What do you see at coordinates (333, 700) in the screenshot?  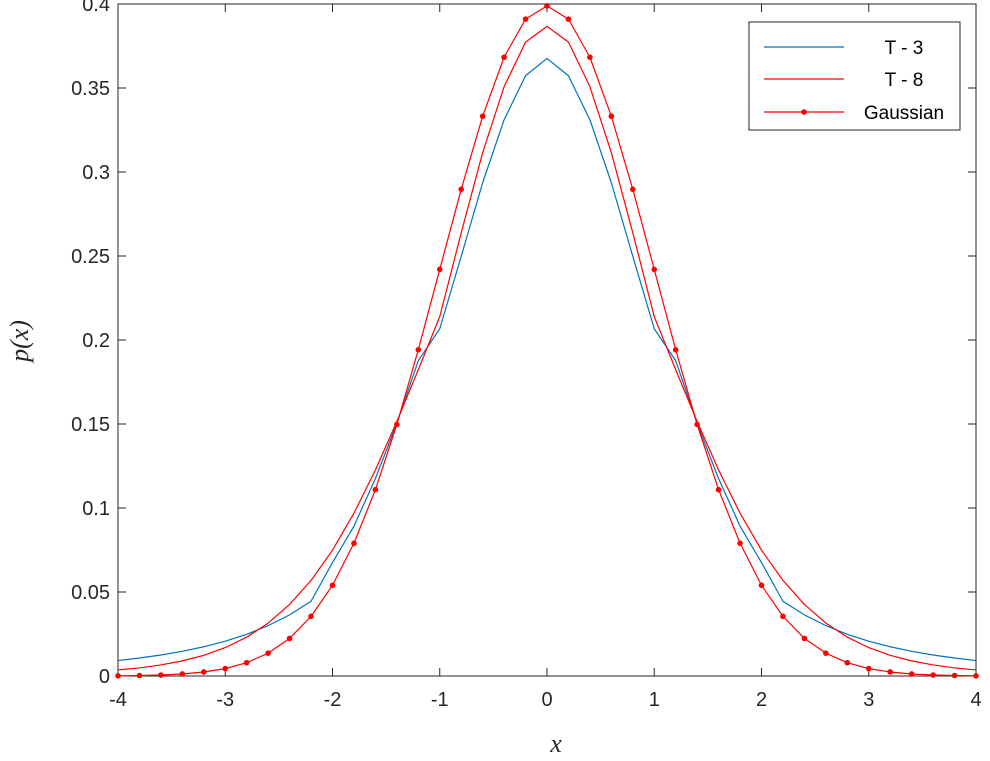 I see `x-tick-label: -2` at bounding box center [333, 700].